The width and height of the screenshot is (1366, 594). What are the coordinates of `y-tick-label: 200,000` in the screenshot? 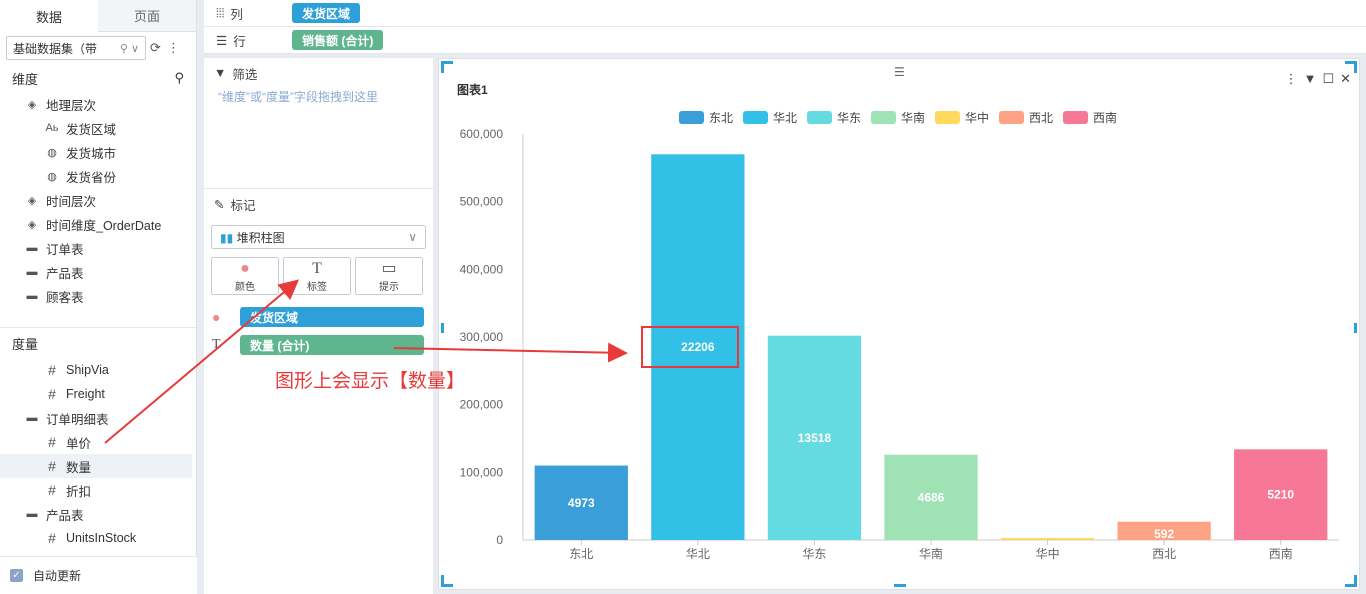 It's located at (482, 405).